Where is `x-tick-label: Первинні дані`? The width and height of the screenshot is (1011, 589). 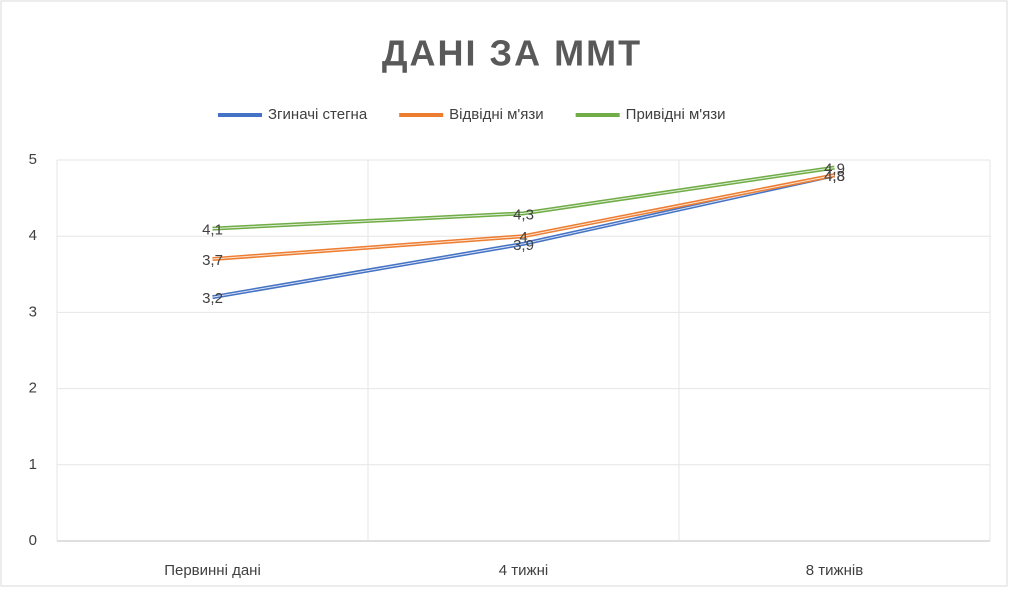
x-tick-label: Первинні дані is located at coordinates (212, 570).